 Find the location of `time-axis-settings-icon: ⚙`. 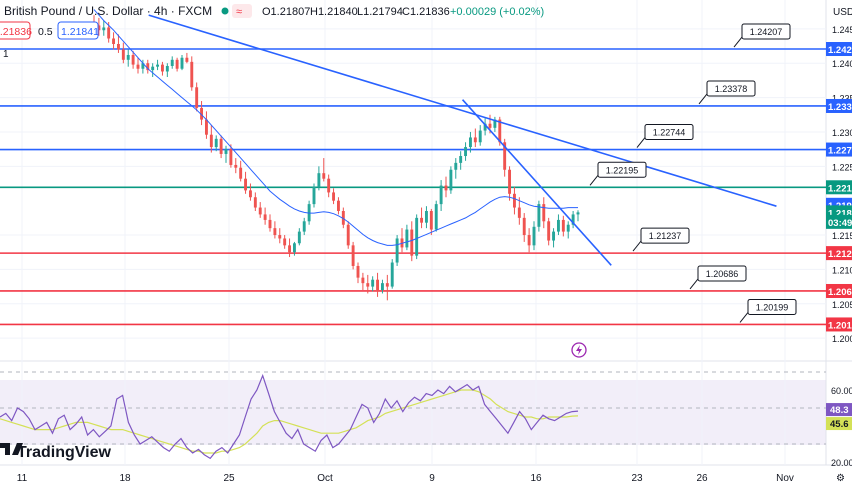

time-axis-settings-icon: ⚙ is located at coordinates (840, 478).